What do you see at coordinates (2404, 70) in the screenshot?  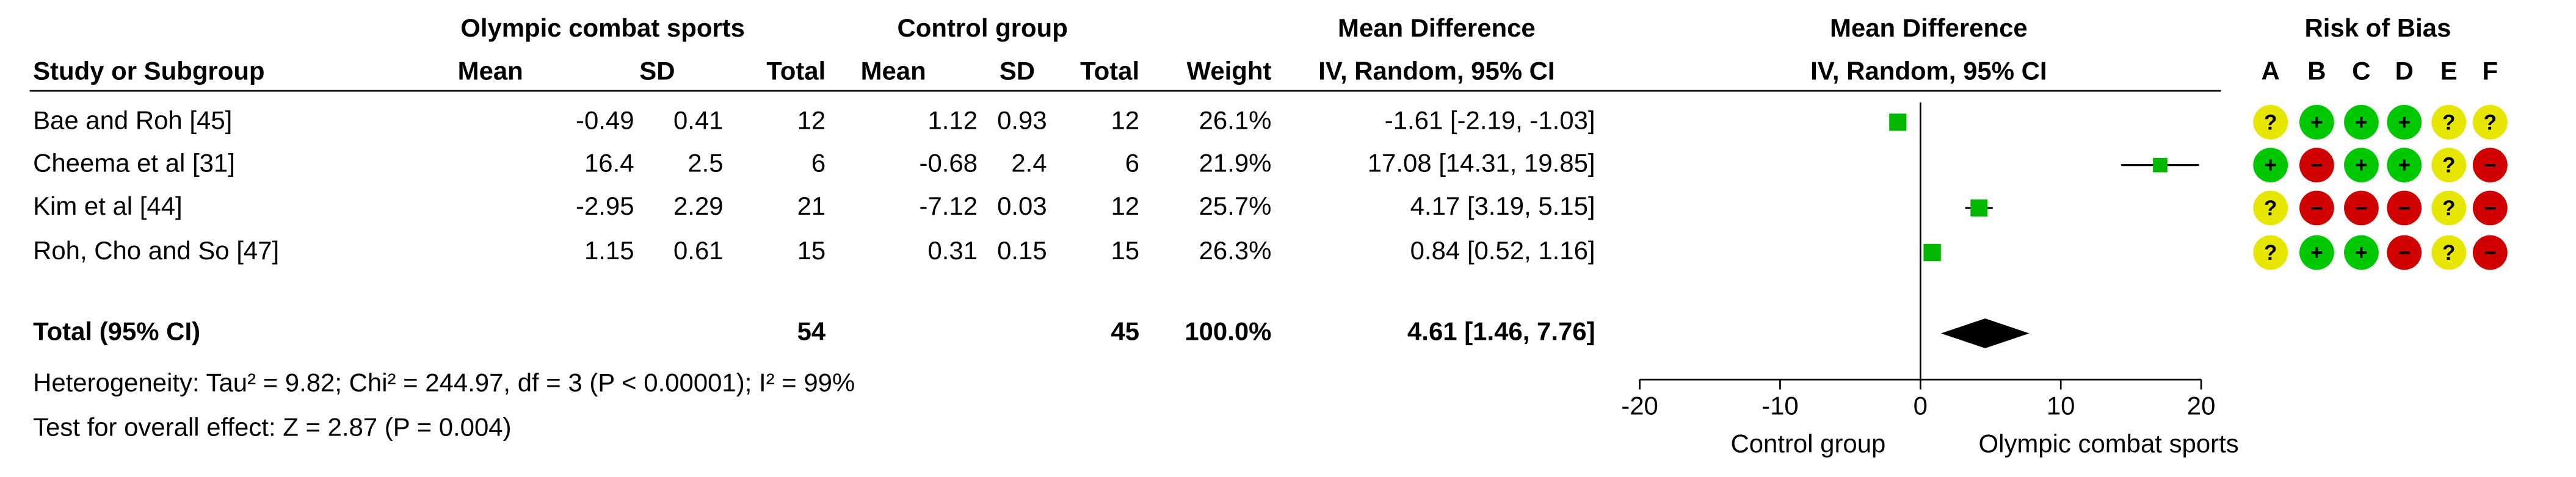 I see `bias-domain: D` at bounding box center [2404, 70].